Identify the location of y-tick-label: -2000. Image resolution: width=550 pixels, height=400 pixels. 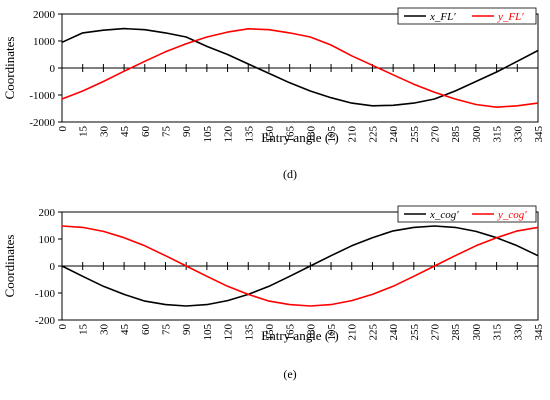
(42, 123).